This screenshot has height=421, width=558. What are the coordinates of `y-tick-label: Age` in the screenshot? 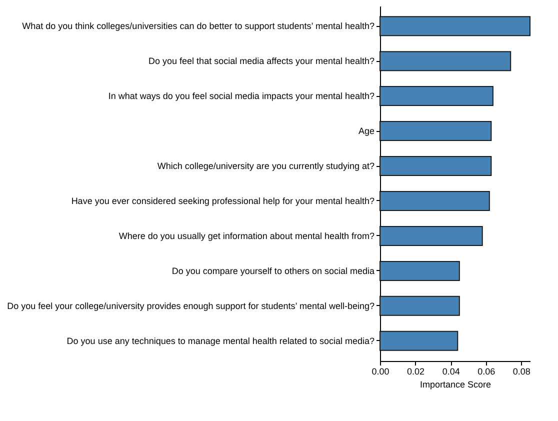 It's located at (366, 131).